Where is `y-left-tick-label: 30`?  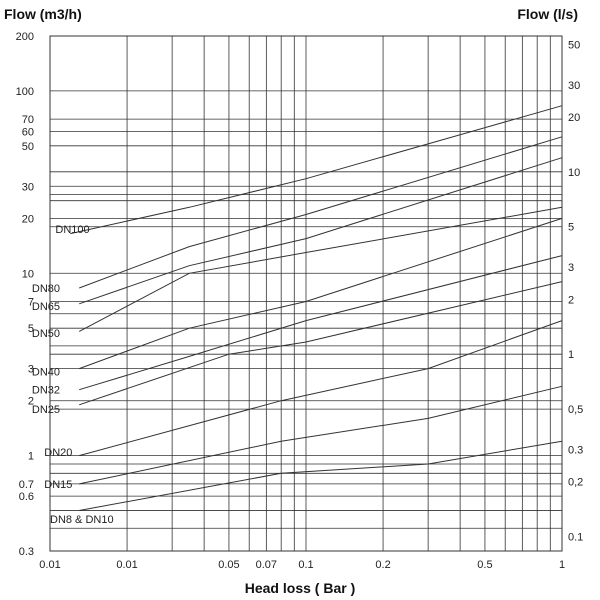 y-left-tick-label: 30 is located at coordinates (28, 187).